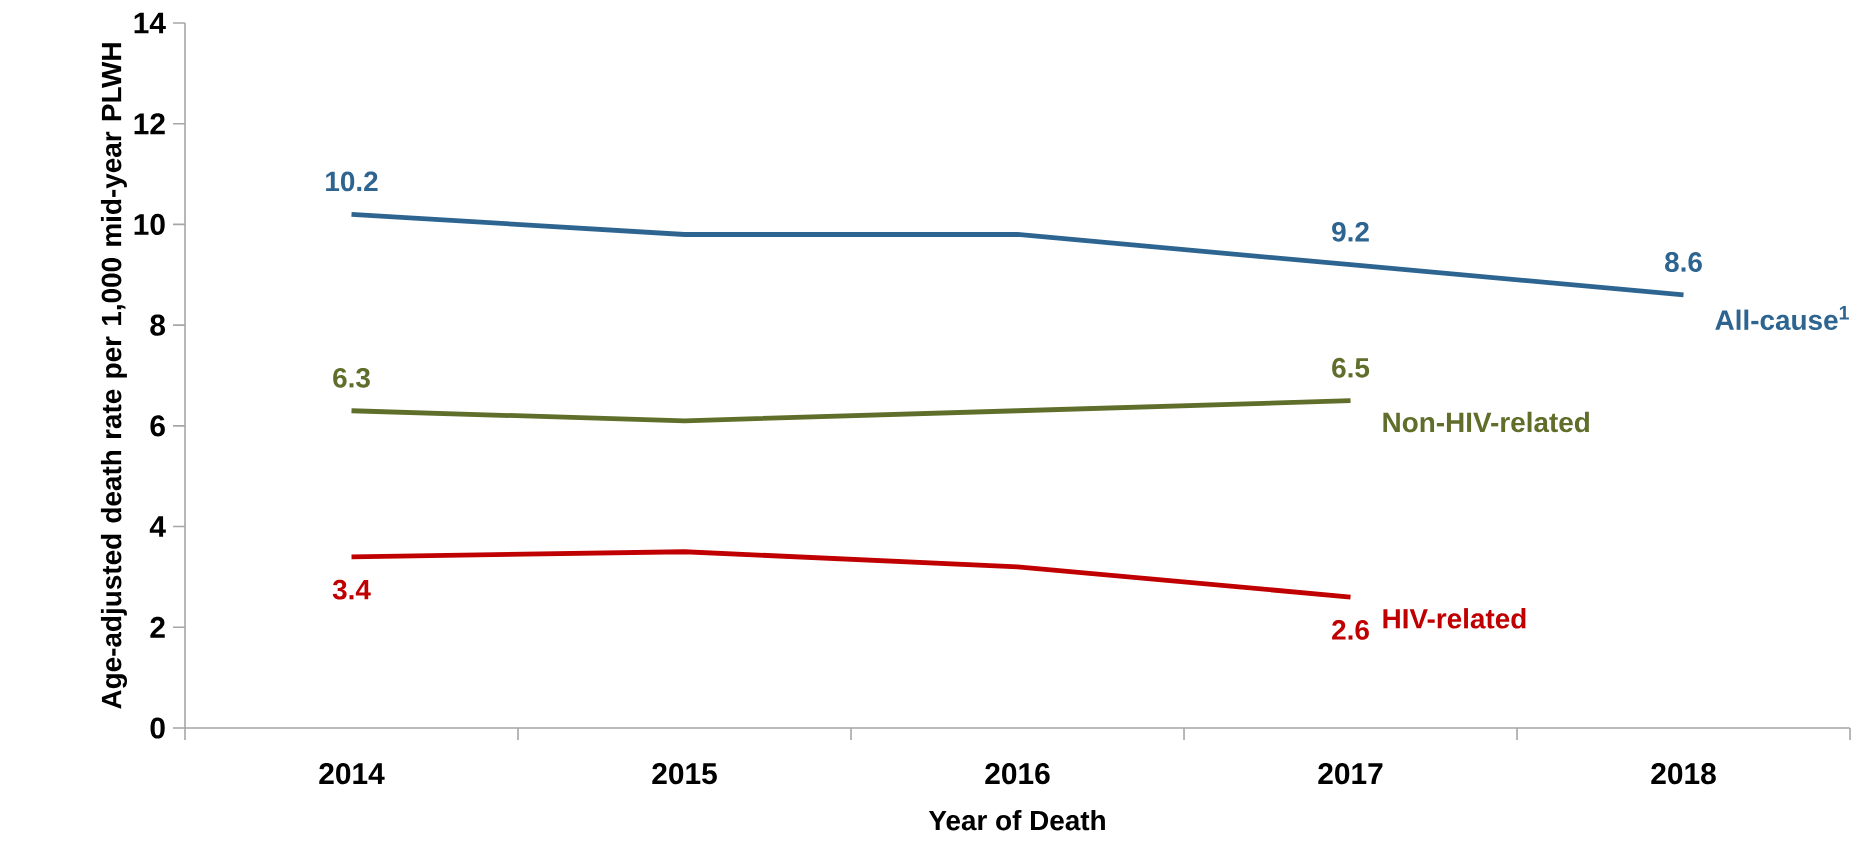 The width and height of the screenshot is (1872, 849). Describe the element at coordinates (684, 774) in the screenshot. I see `x-tick-label: 2015` at that location.